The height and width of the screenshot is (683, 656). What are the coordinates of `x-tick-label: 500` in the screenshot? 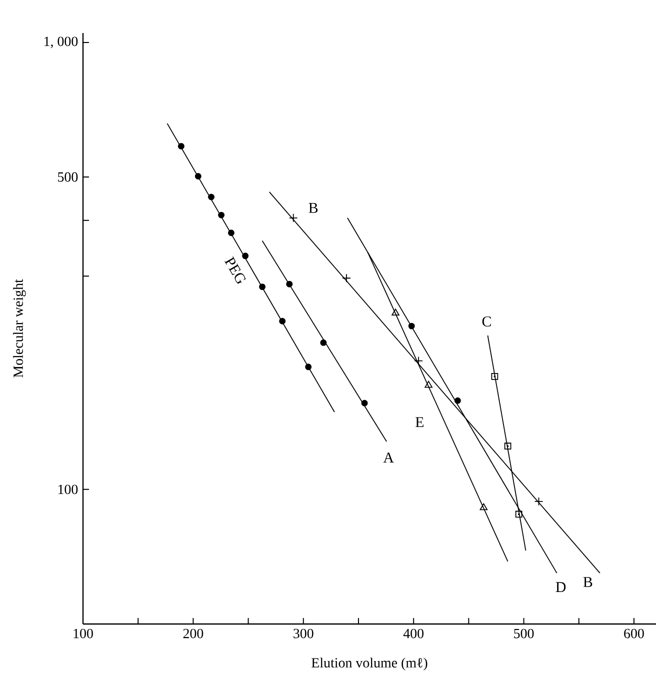 It's located at (524, 633).